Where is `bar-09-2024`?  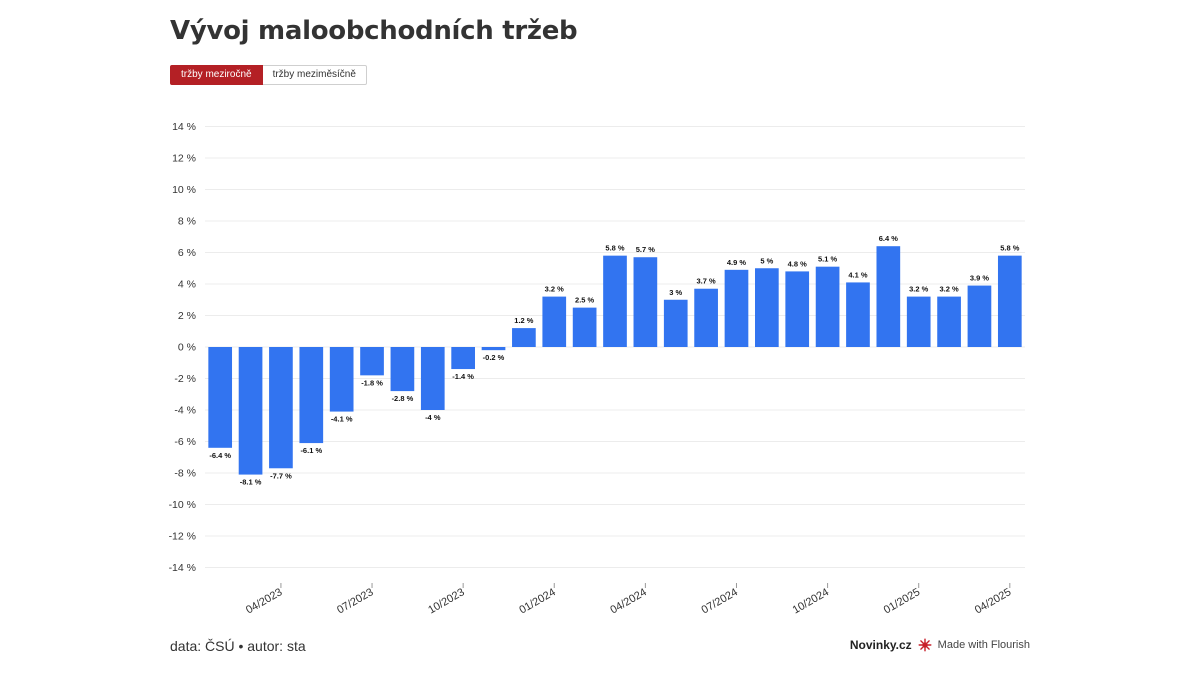
bar-09-2024 is located at coordinates (797, 309).